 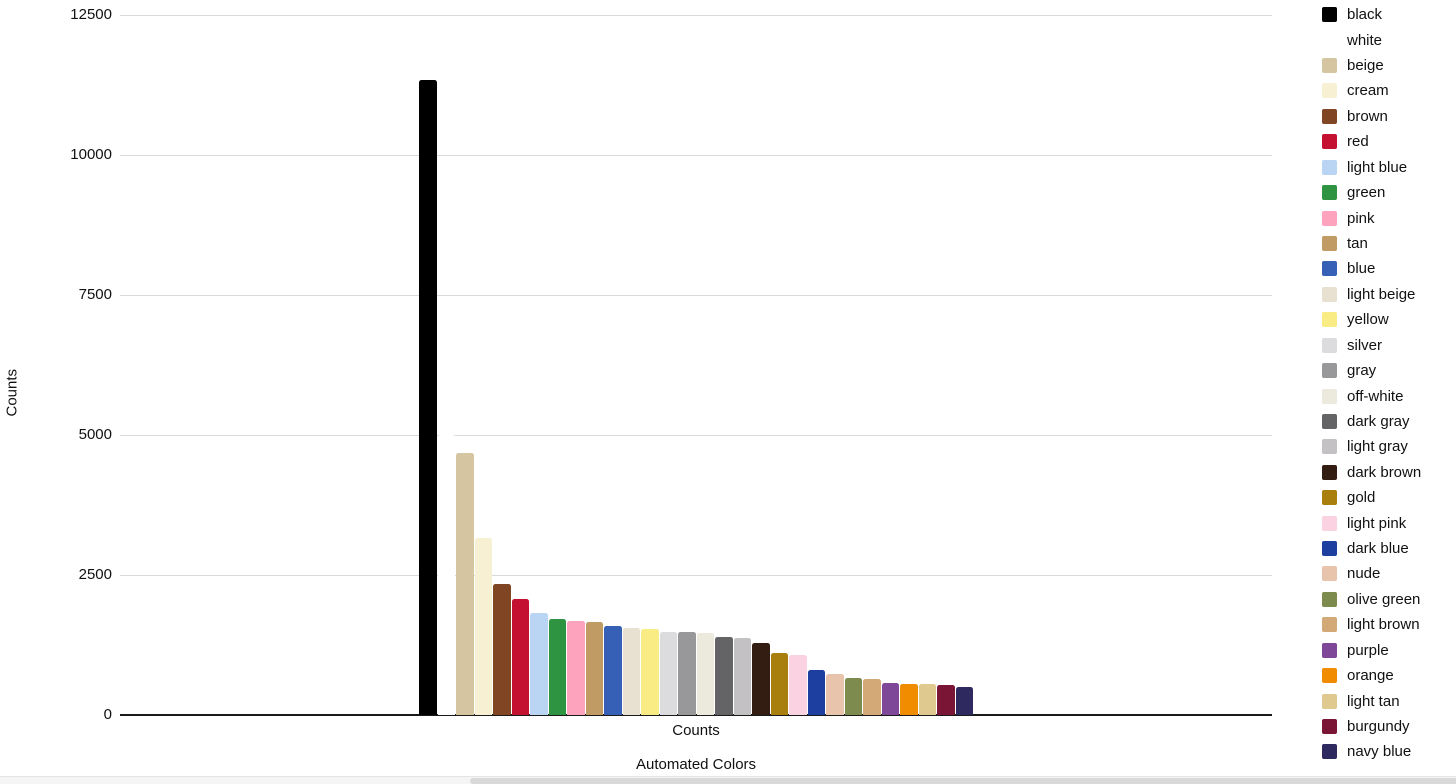 What do you see at coordinates (1387, 472) in the screenshot?
I see `legend-item-dark-brown: dark brown` at bounding box center [1387, 472].